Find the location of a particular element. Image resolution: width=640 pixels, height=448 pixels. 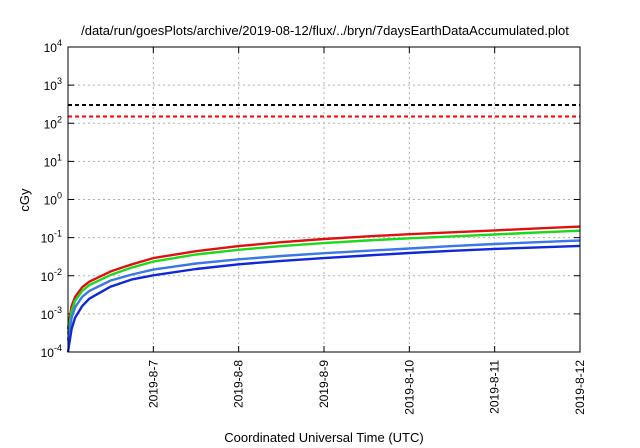

y-tick-label: 10⁻² is located at coordinates (51, 275).